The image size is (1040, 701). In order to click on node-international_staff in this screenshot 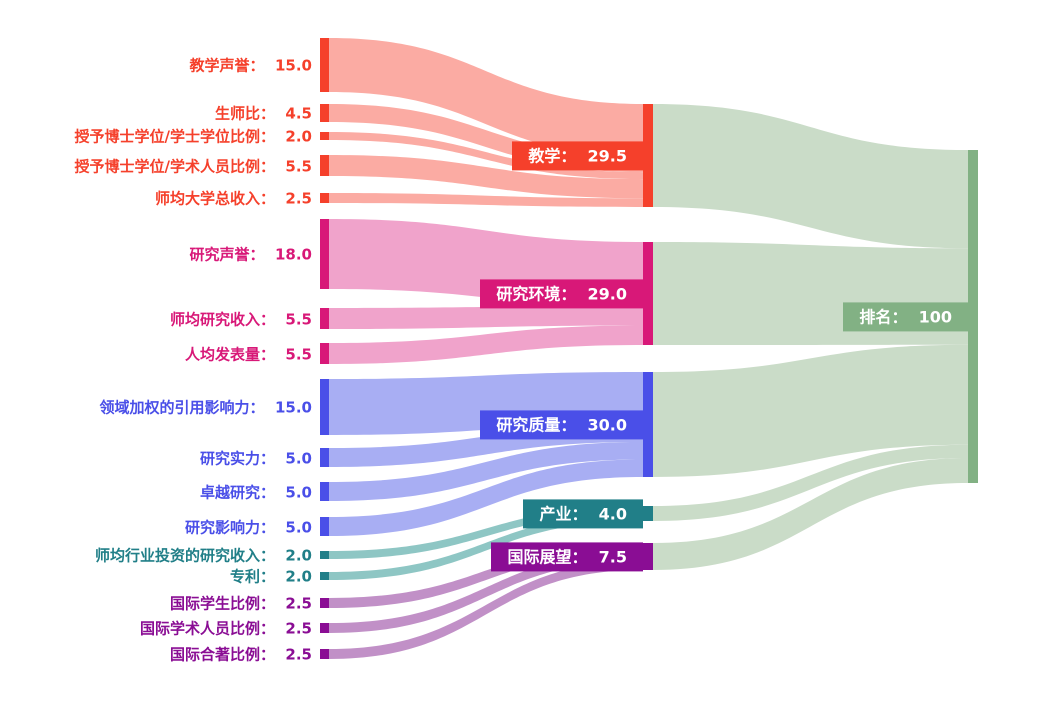, I will do `click(324, 628)`.